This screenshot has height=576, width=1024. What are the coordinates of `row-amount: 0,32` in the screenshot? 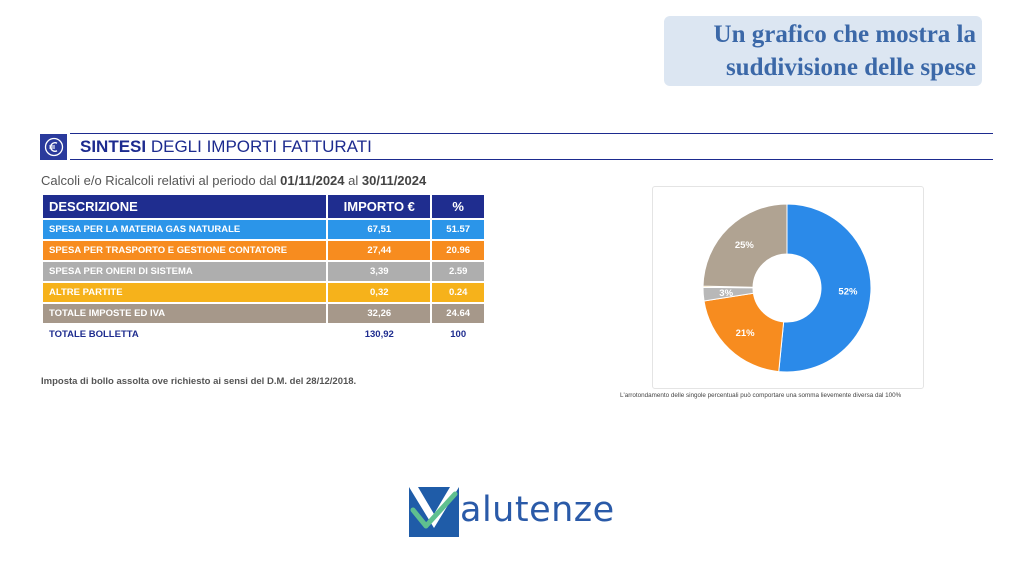 It's located at (379, 292).